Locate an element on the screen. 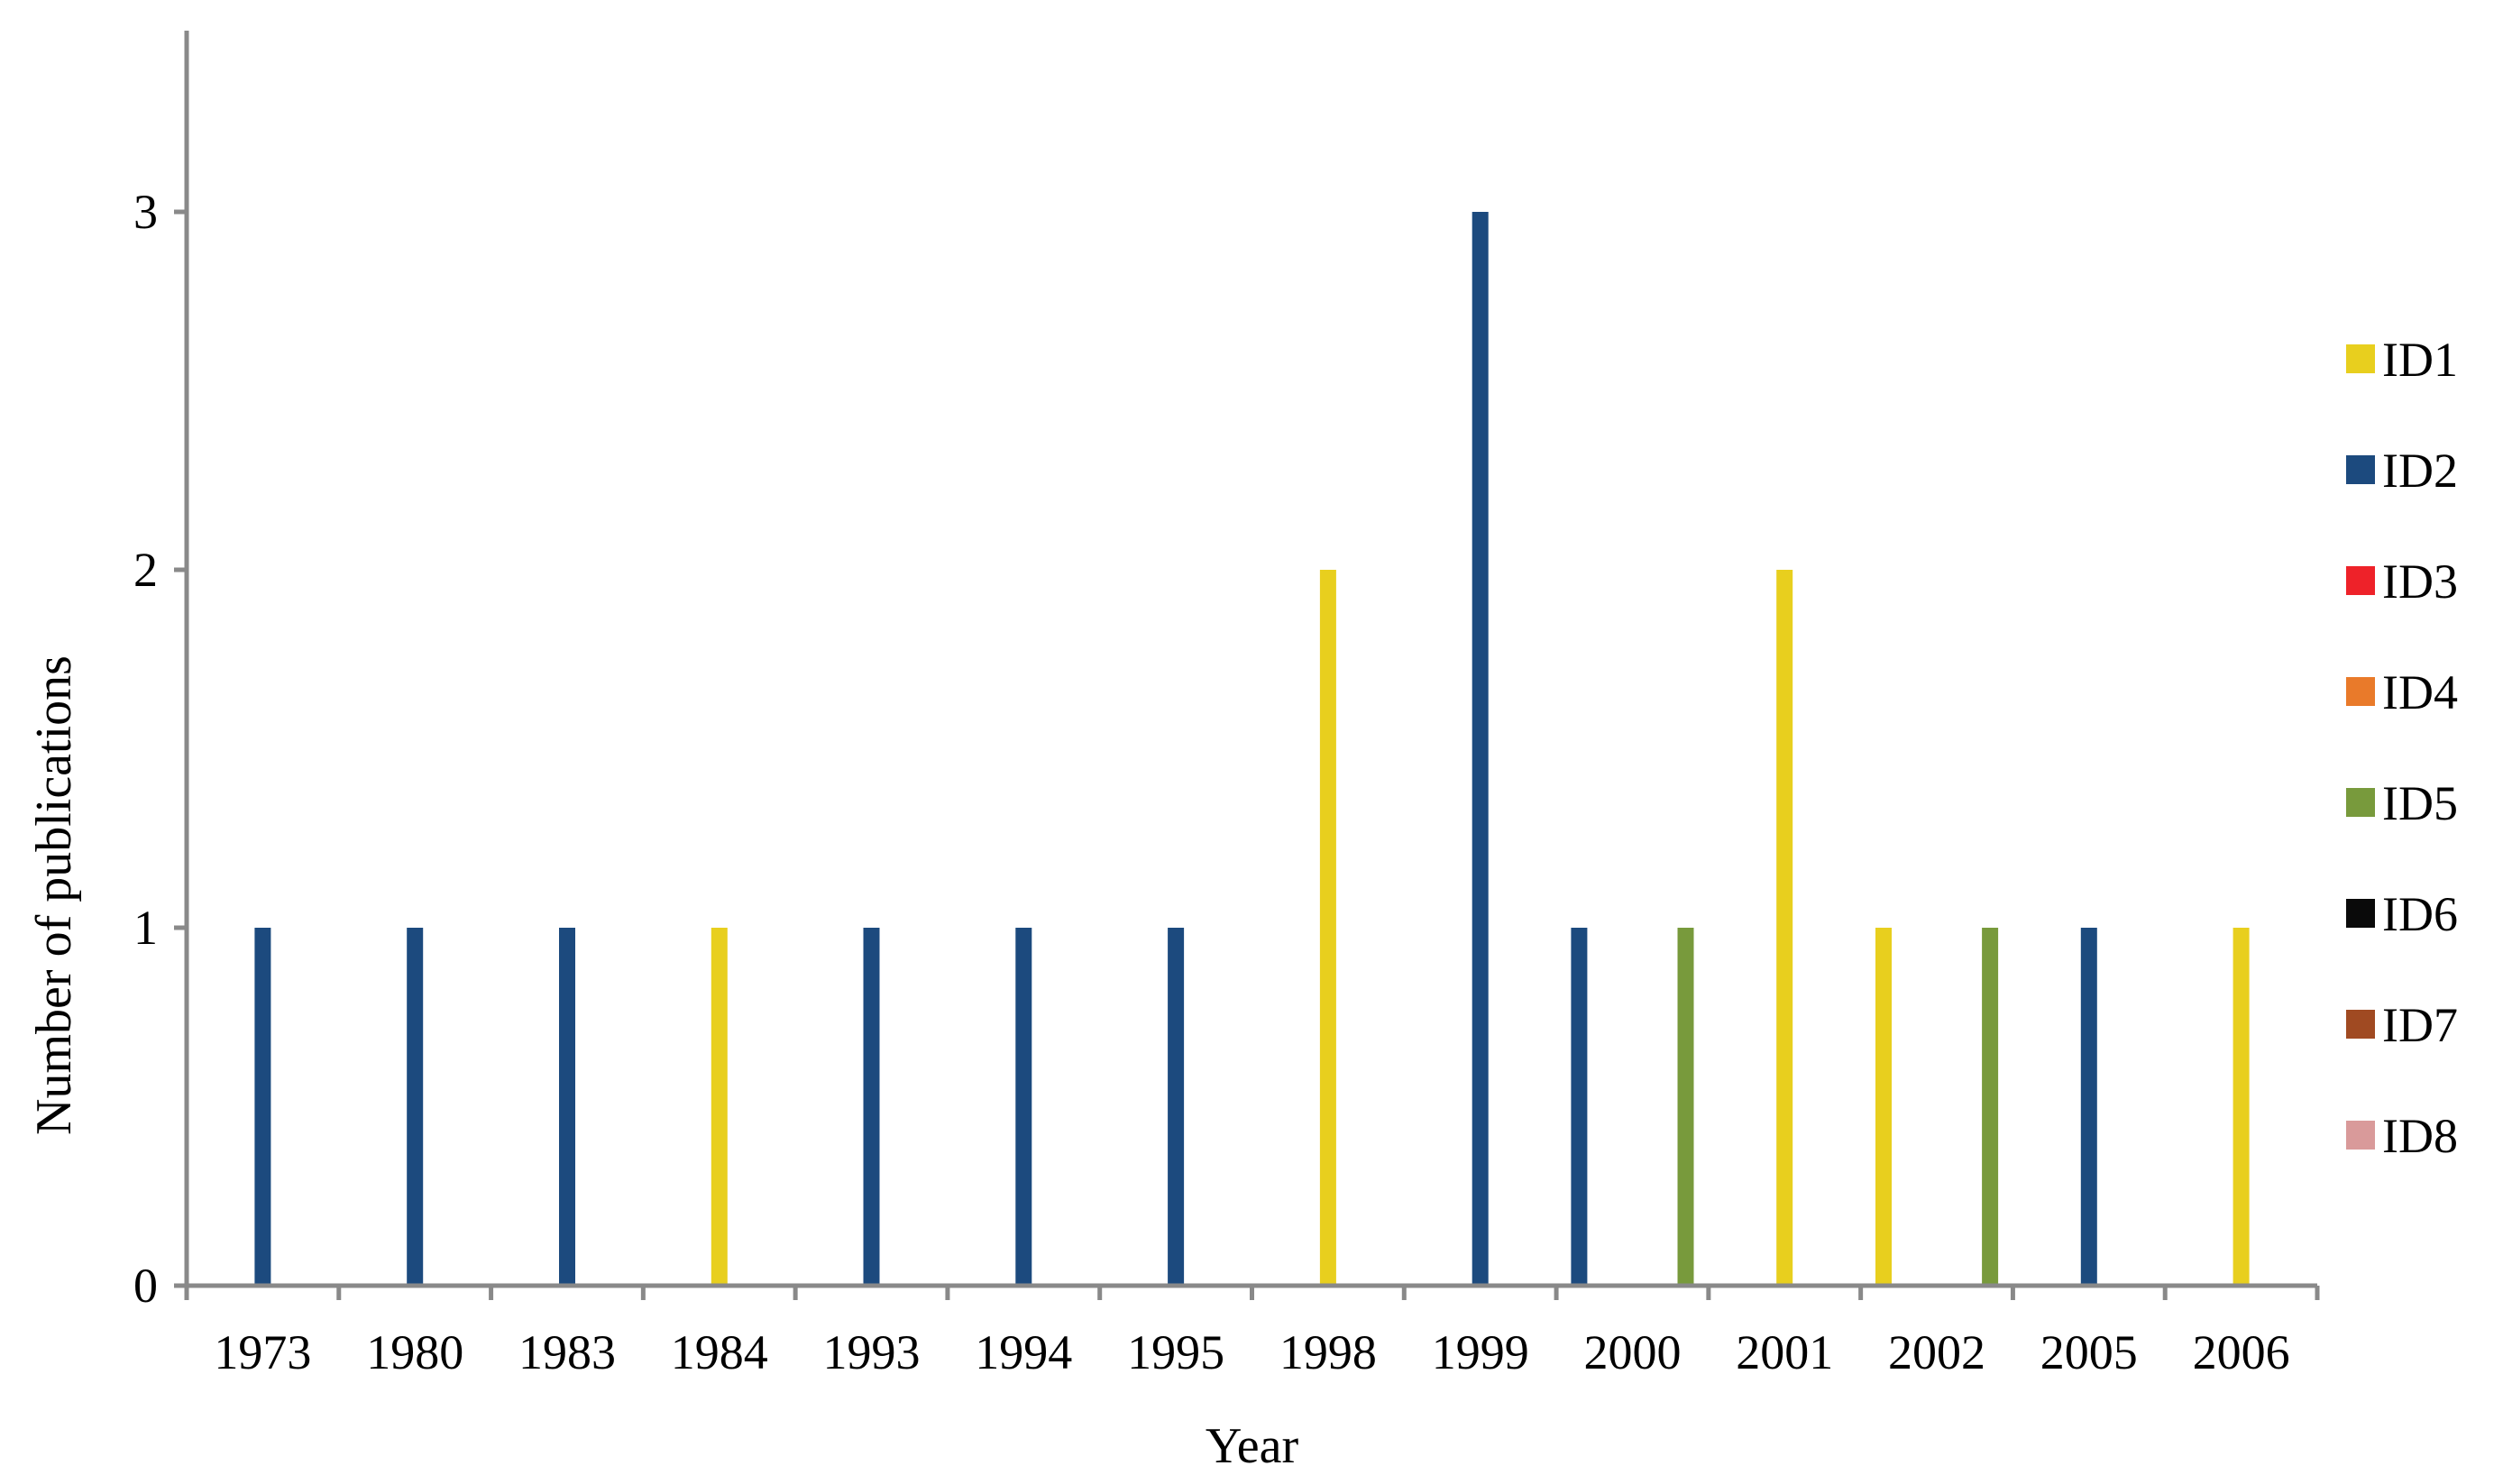  y-tick-label: 2 is located at coordinates (145, 570).